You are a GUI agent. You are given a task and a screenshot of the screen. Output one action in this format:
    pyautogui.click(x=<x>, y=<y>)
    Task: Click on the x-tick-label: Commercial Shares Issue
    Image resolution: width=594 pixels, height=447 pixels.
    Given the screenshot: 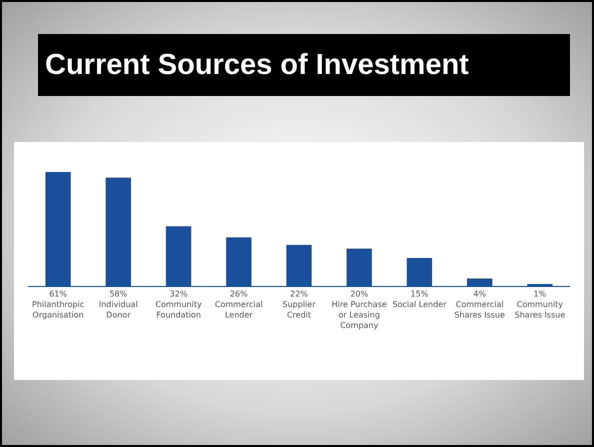 What is the action you would take?
    pyautogui.click(x=479, y=310)
    